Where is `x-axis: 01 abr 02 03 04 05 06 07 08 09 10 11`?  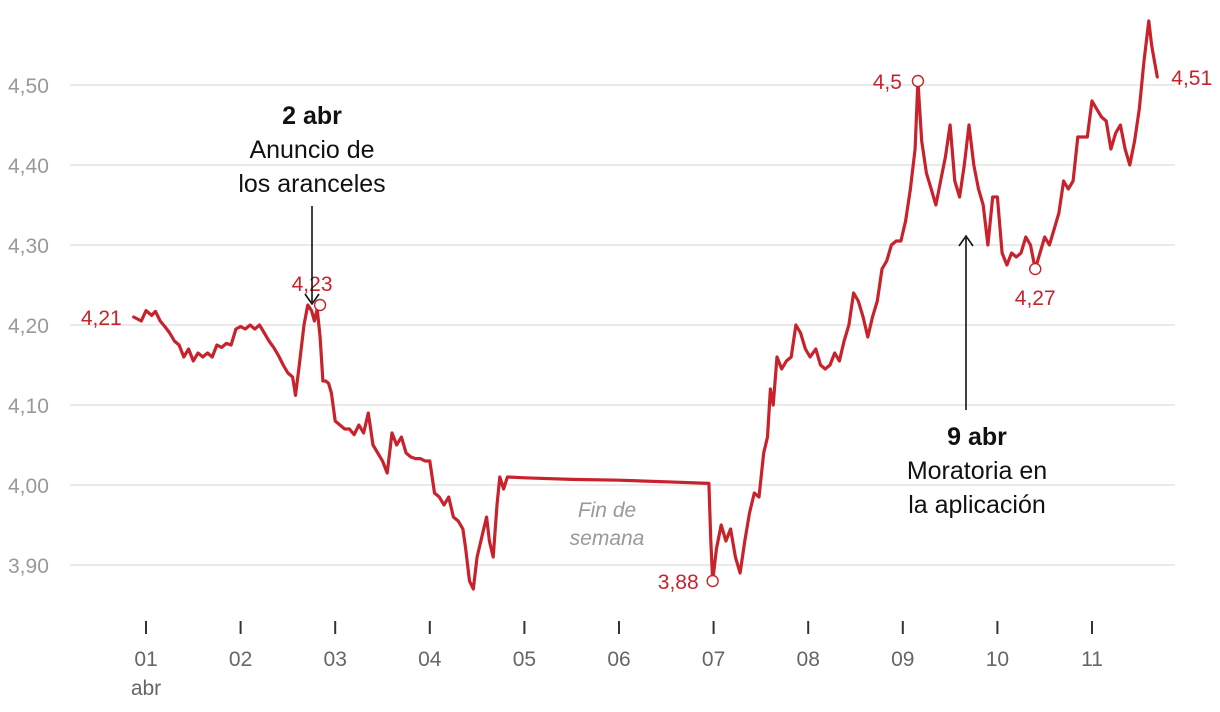
x-axis: 01 abr 02 03 04 05 06 07 08 09 10 11 is located at coordinates (617, 660).